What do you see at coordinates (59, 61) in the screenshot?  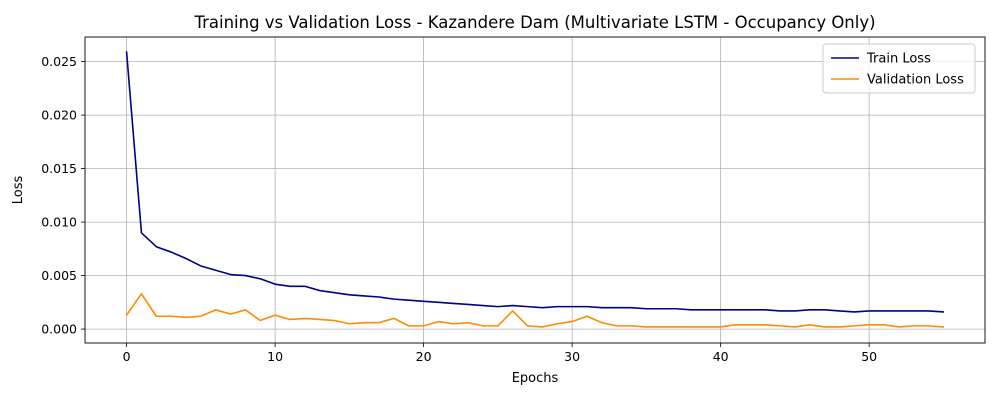 I see `y-tick-label: 0.025` at bounding box center [59, 61].